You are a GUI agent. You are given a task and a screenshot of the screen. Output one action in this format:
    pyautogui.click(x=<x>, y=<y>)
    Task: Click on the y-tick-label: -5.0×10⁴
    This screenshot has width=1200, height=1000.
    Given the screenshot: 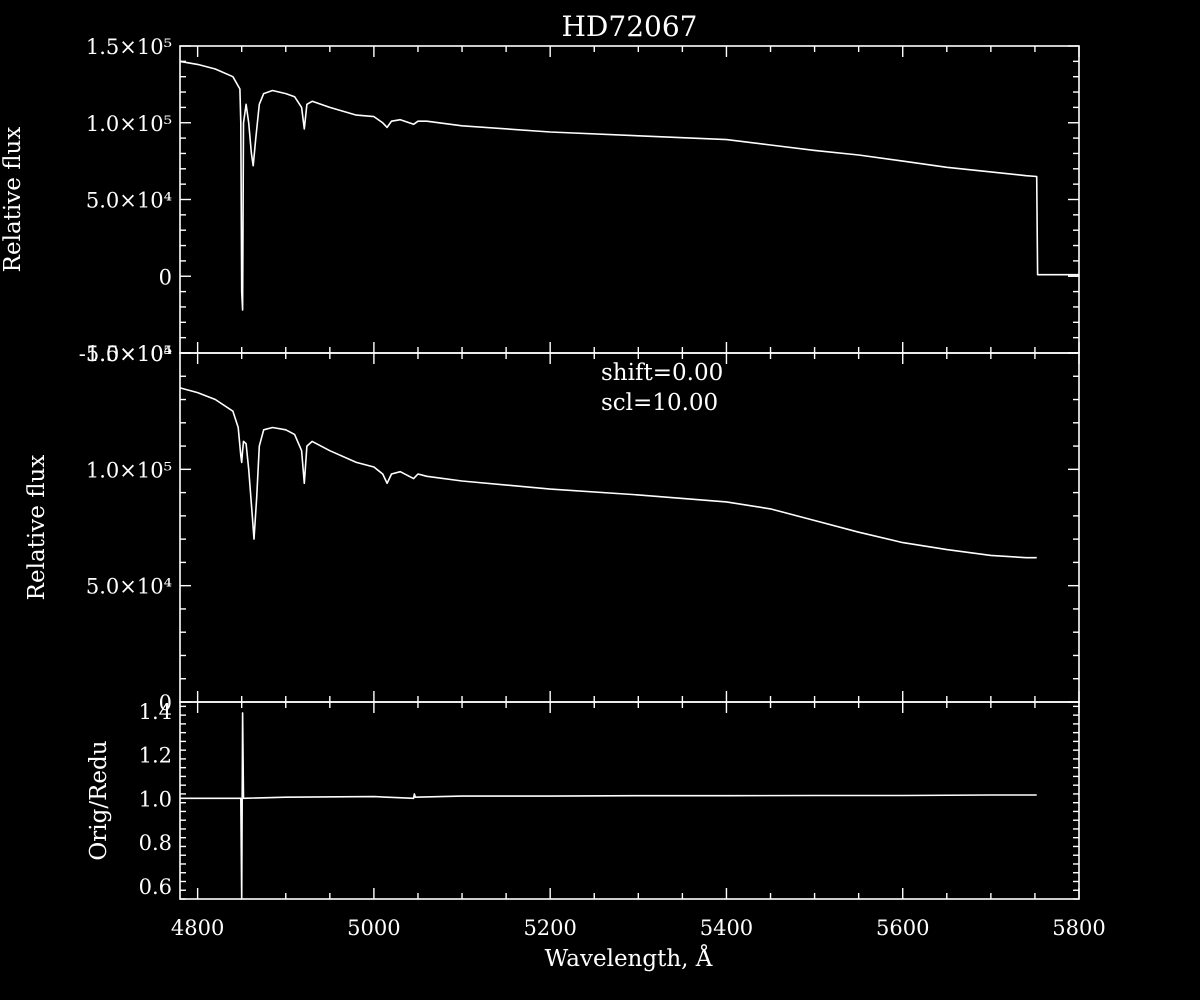 What is the action you would take?
    pyautogui.click(x=125, y=354)
    